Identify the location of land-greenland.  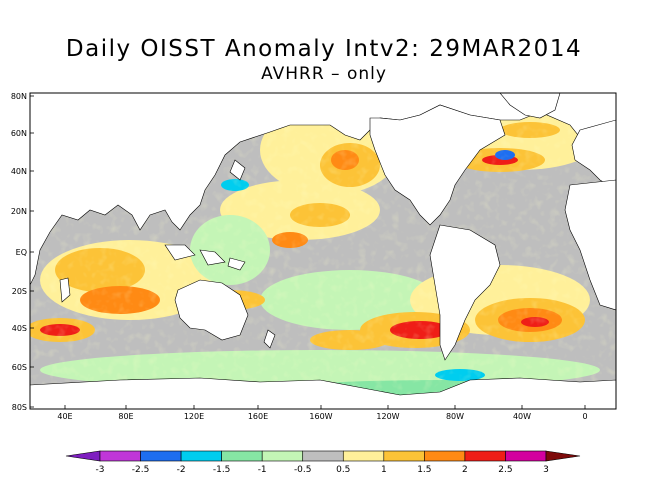
(530, 106).